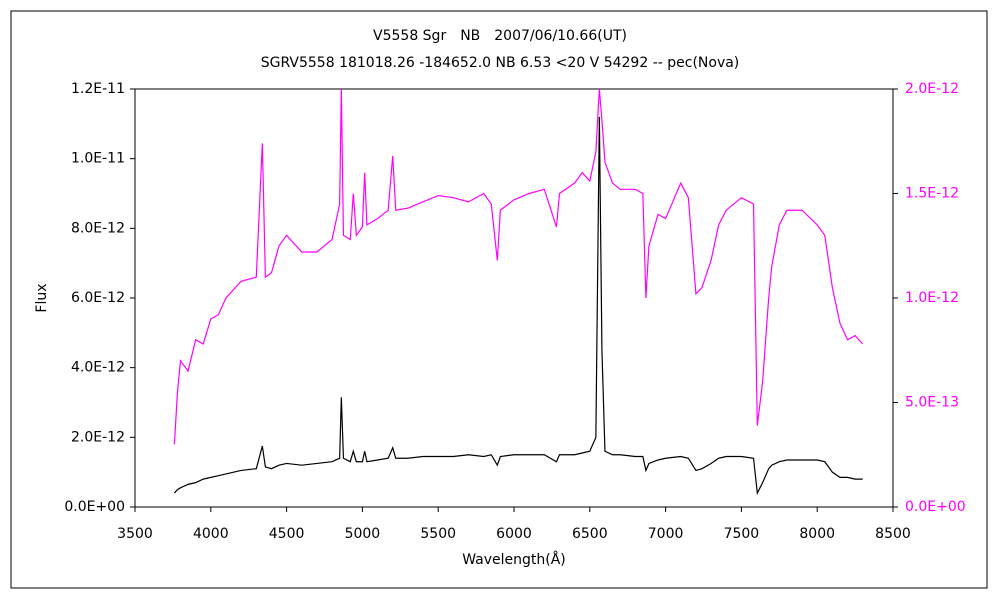 This screenshot has height=604, width=1000. What do you see at coordinates (135, 534) in the screenshot?
I see `x-tick-label: 3500` at bounding box center [135, 534].